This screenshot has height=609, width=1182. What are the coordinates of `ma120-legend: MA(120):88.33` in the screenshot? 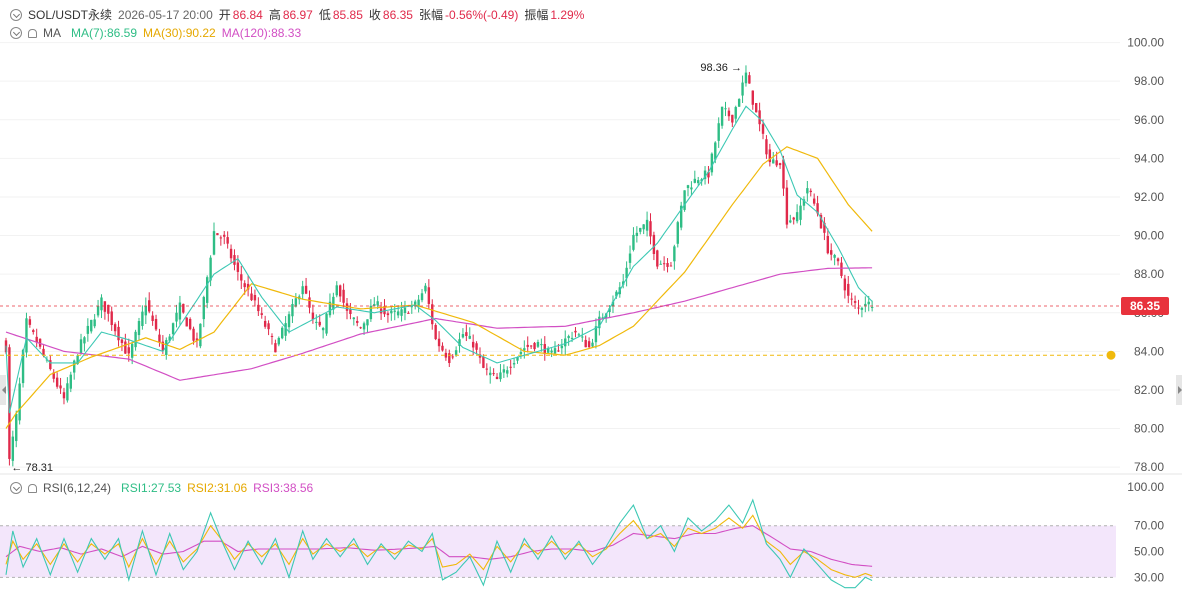 It's located at (261, 33).